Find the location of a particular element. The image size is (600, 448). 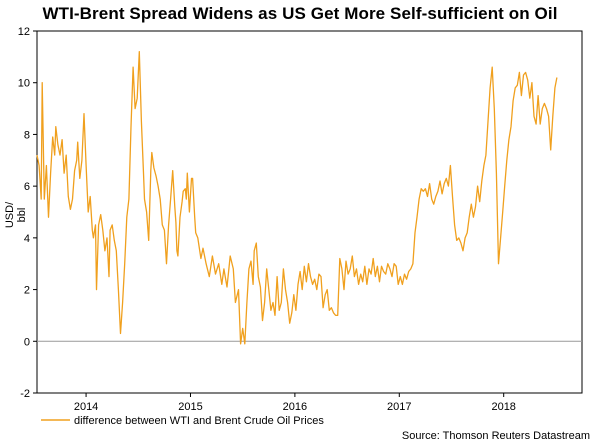

source-note: Source: Thomson Reuters Datastream is located at coordinates (495, 436).